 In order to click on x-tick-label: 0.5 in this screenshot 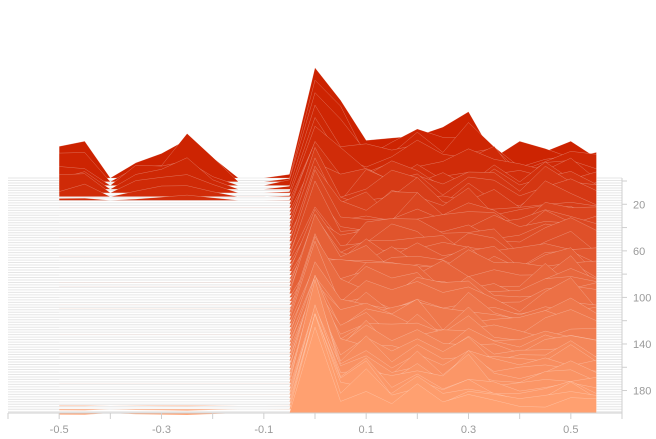, I will do `click(570, 430)`.